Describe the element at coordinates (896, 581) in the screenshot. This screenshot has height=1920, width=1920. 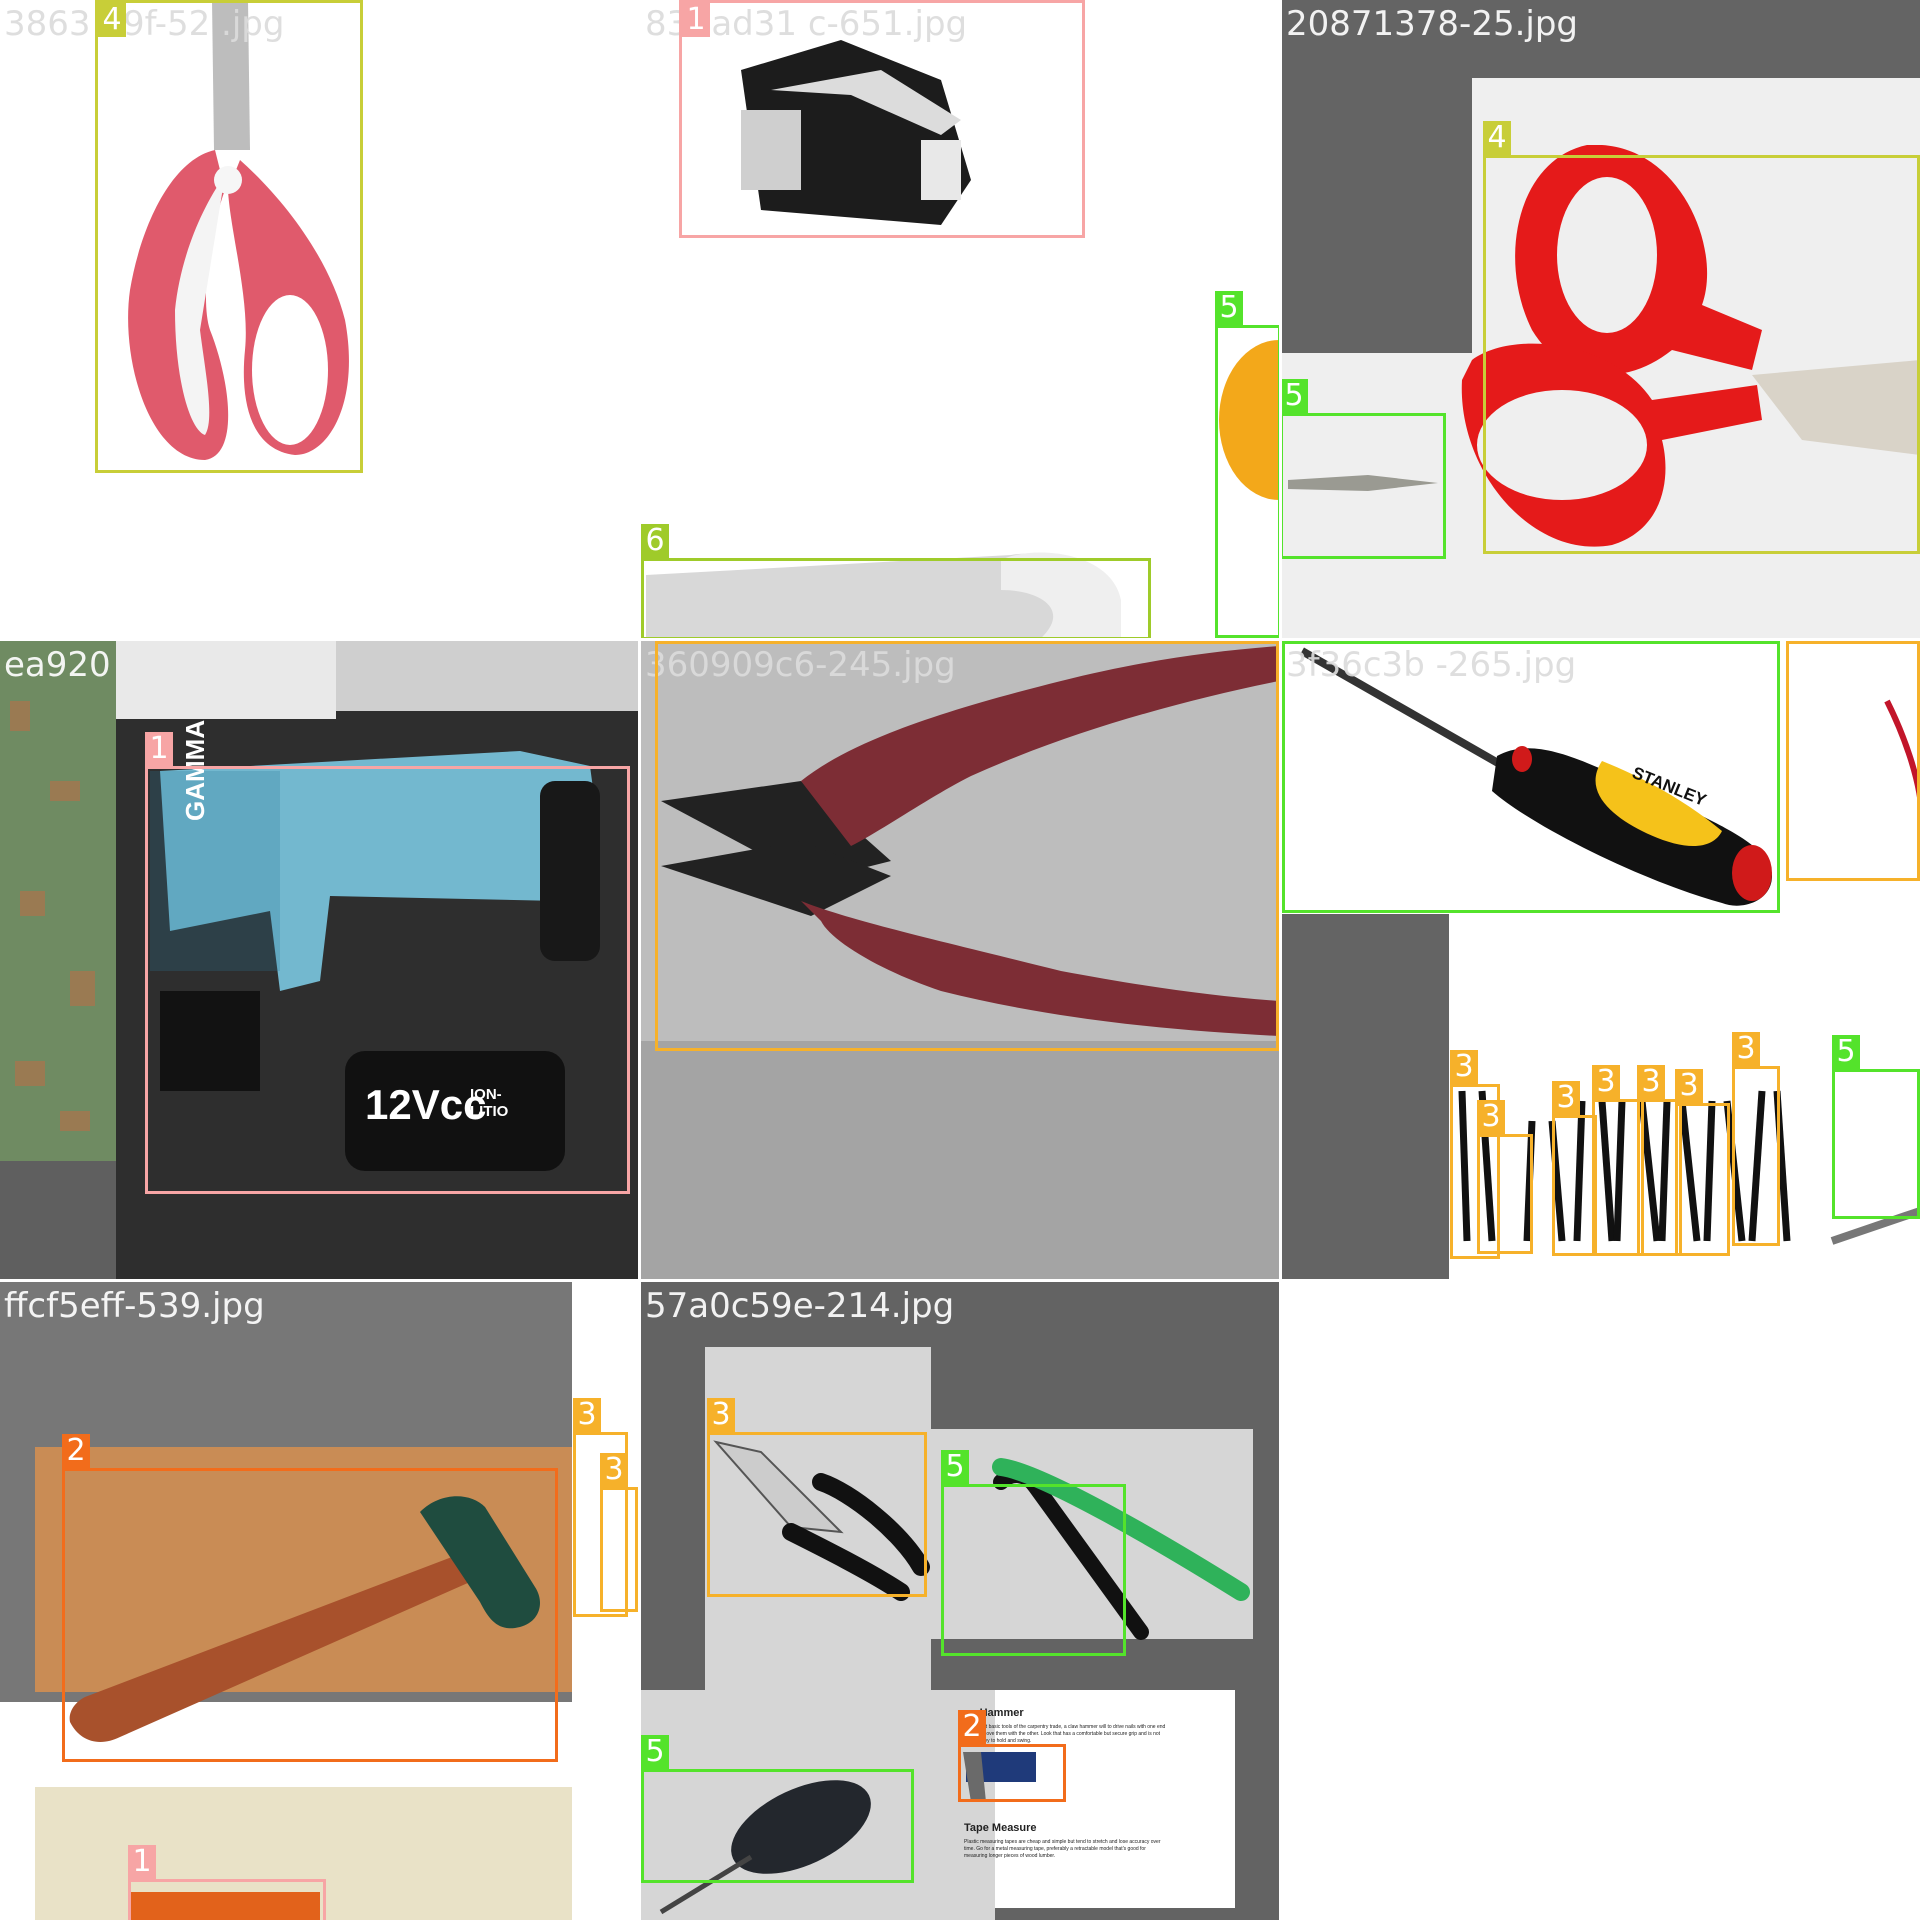
I see `bbox-wrench: 6` at that location.